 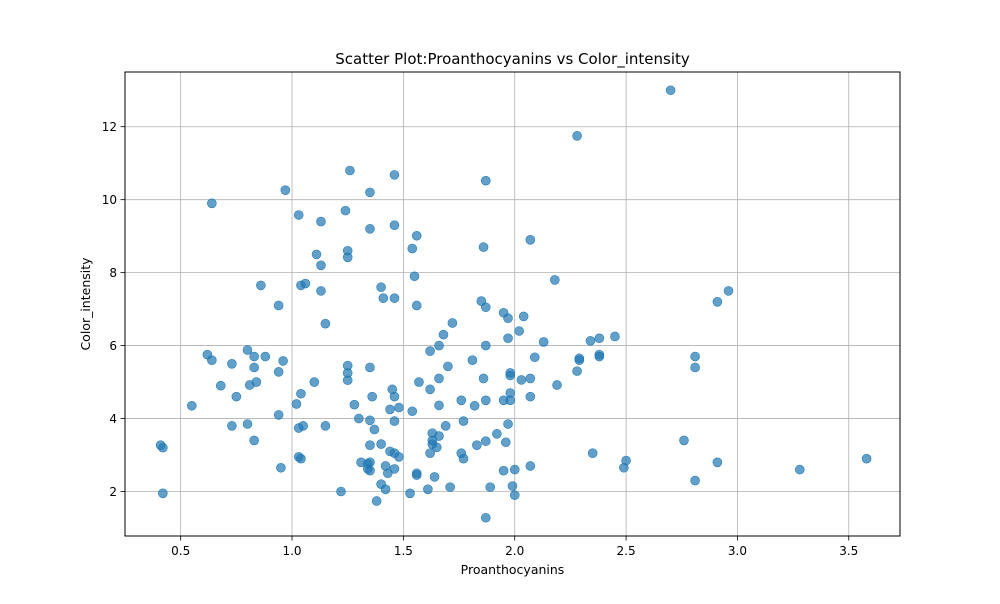 I want to click on y-axis-ticks: 2 4 6 8 10 12, so click(x=113, y=309).